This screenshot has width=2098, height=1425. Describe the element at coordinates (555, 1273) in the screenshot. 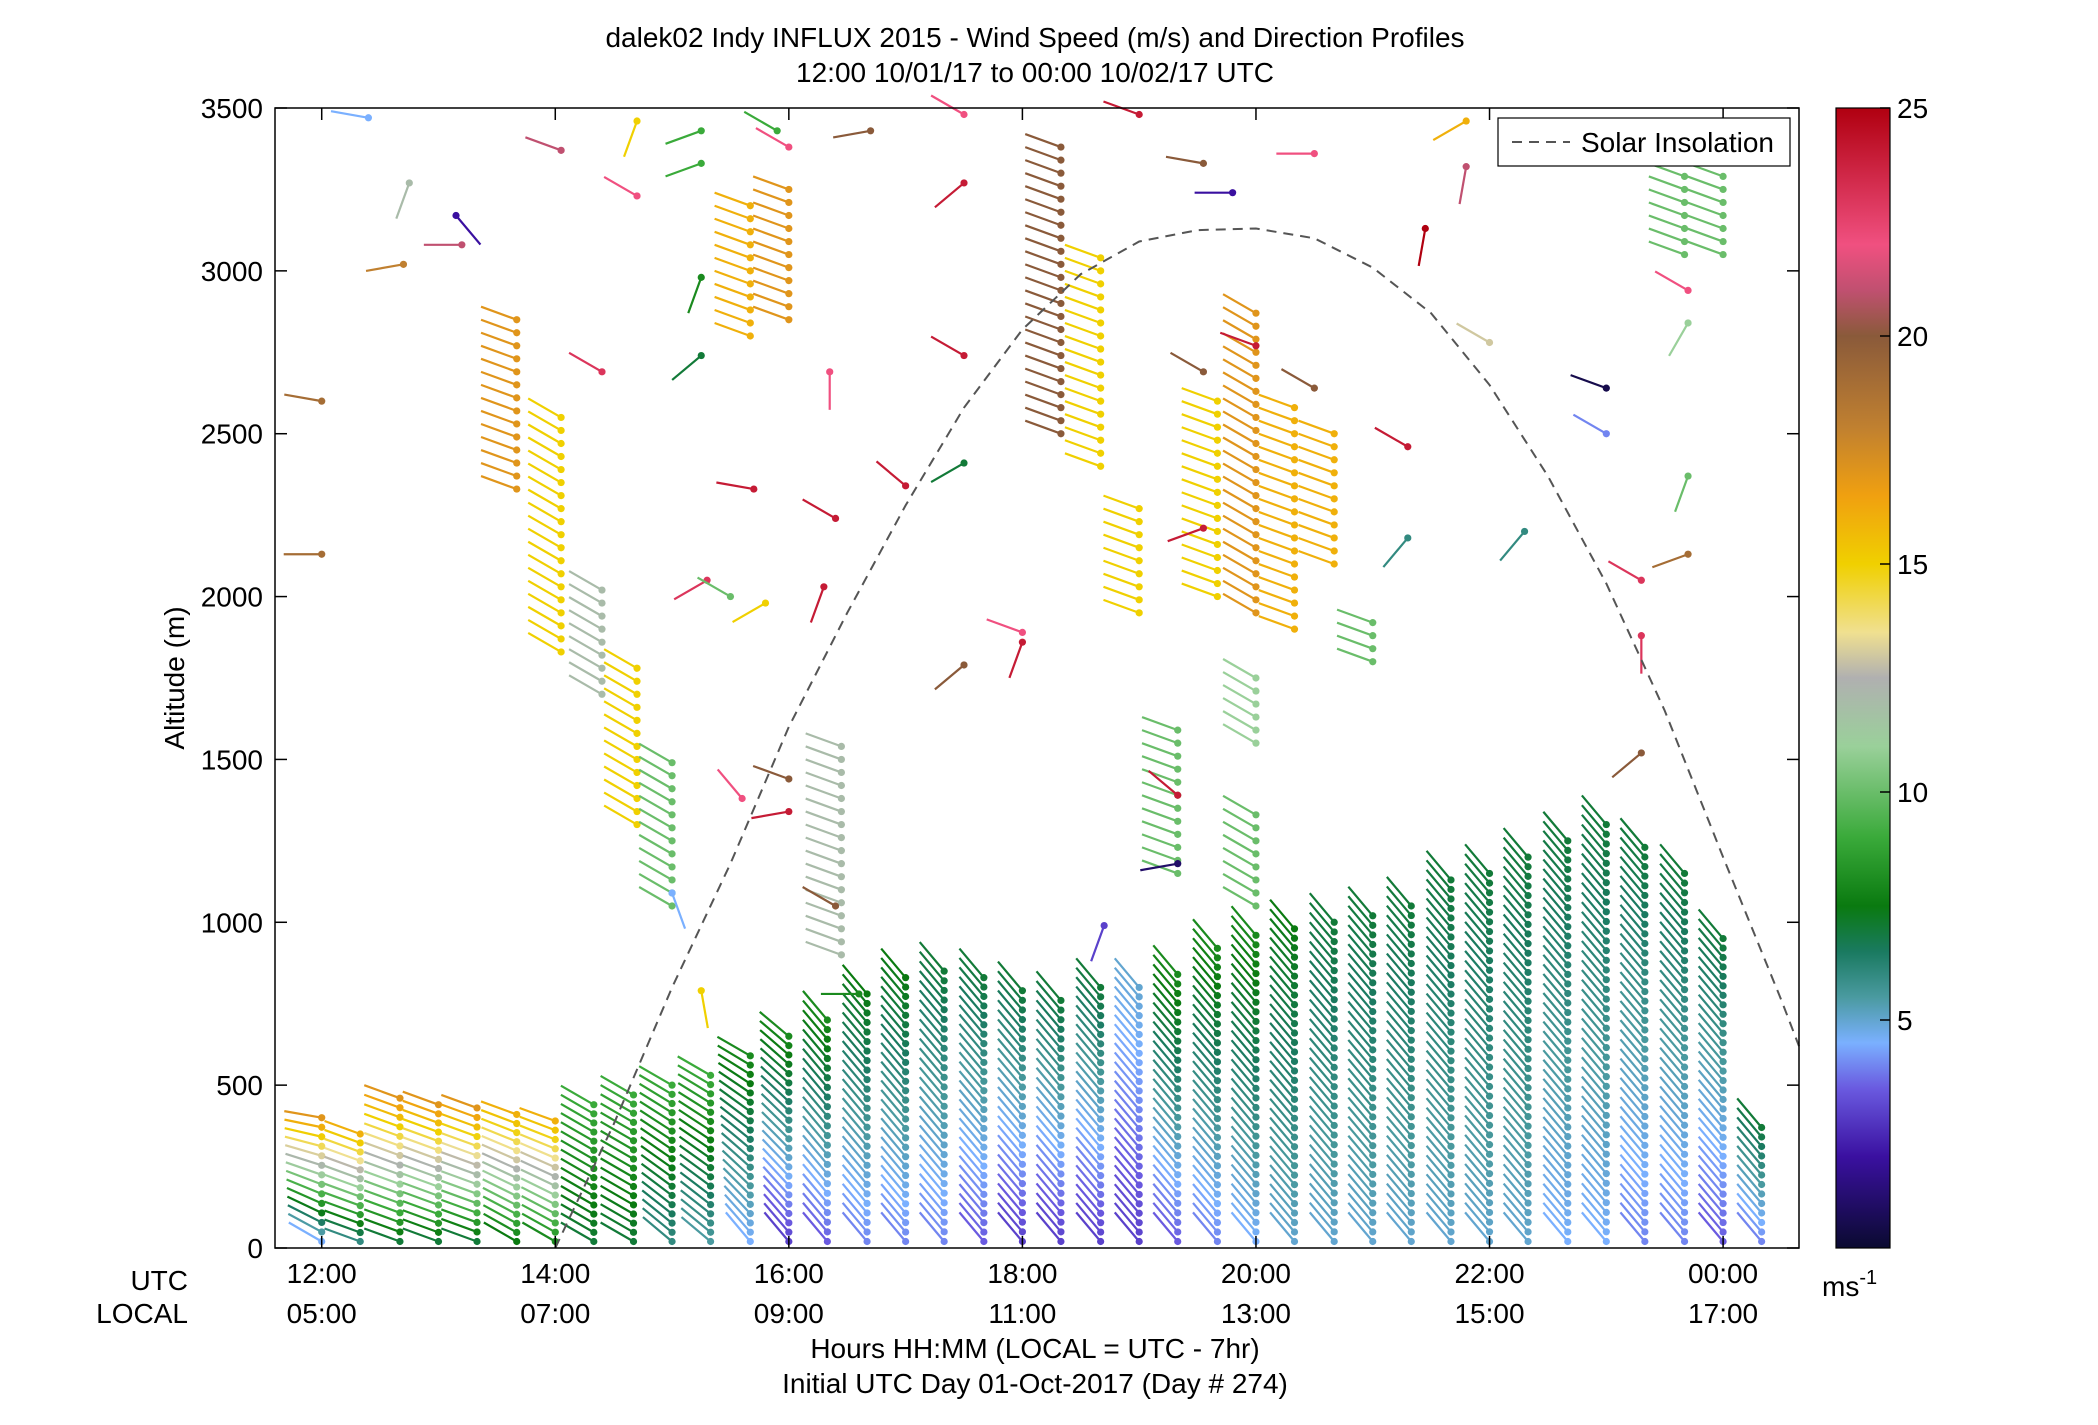

I see `x-tick-label-utc: 14:00` at that location.